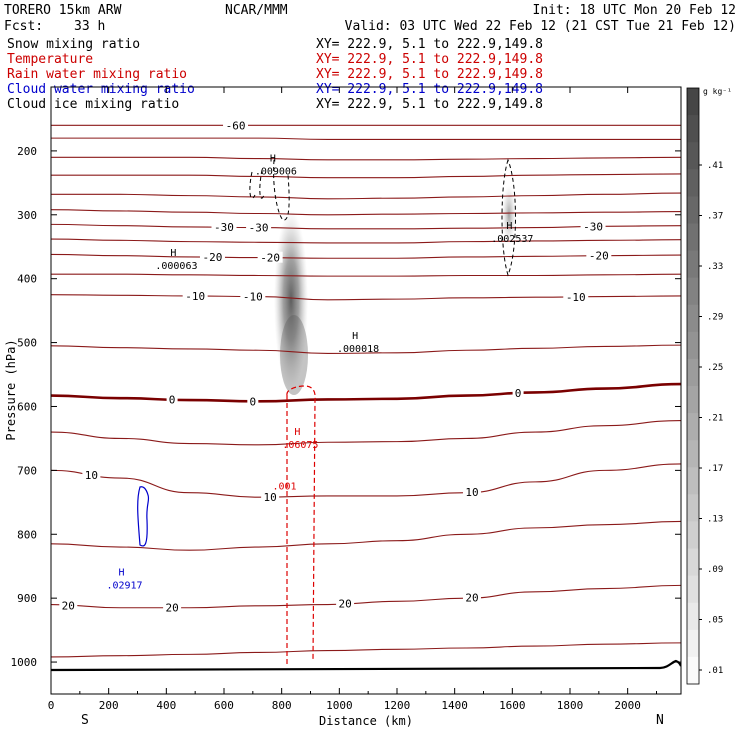 This screenshot has width=740, height=740. What do you see at coordinates (366, 158) in the screenshot?
I see `isotherm--50` at bounding box center [366, 158].